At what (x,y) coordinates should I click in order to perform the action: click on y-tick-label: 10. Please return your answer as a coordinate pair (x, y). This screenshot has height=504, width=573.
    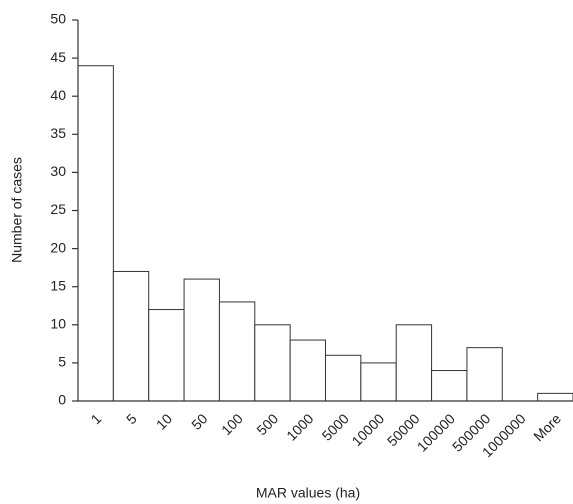
    Looking at the image, I should click on (58, 324).